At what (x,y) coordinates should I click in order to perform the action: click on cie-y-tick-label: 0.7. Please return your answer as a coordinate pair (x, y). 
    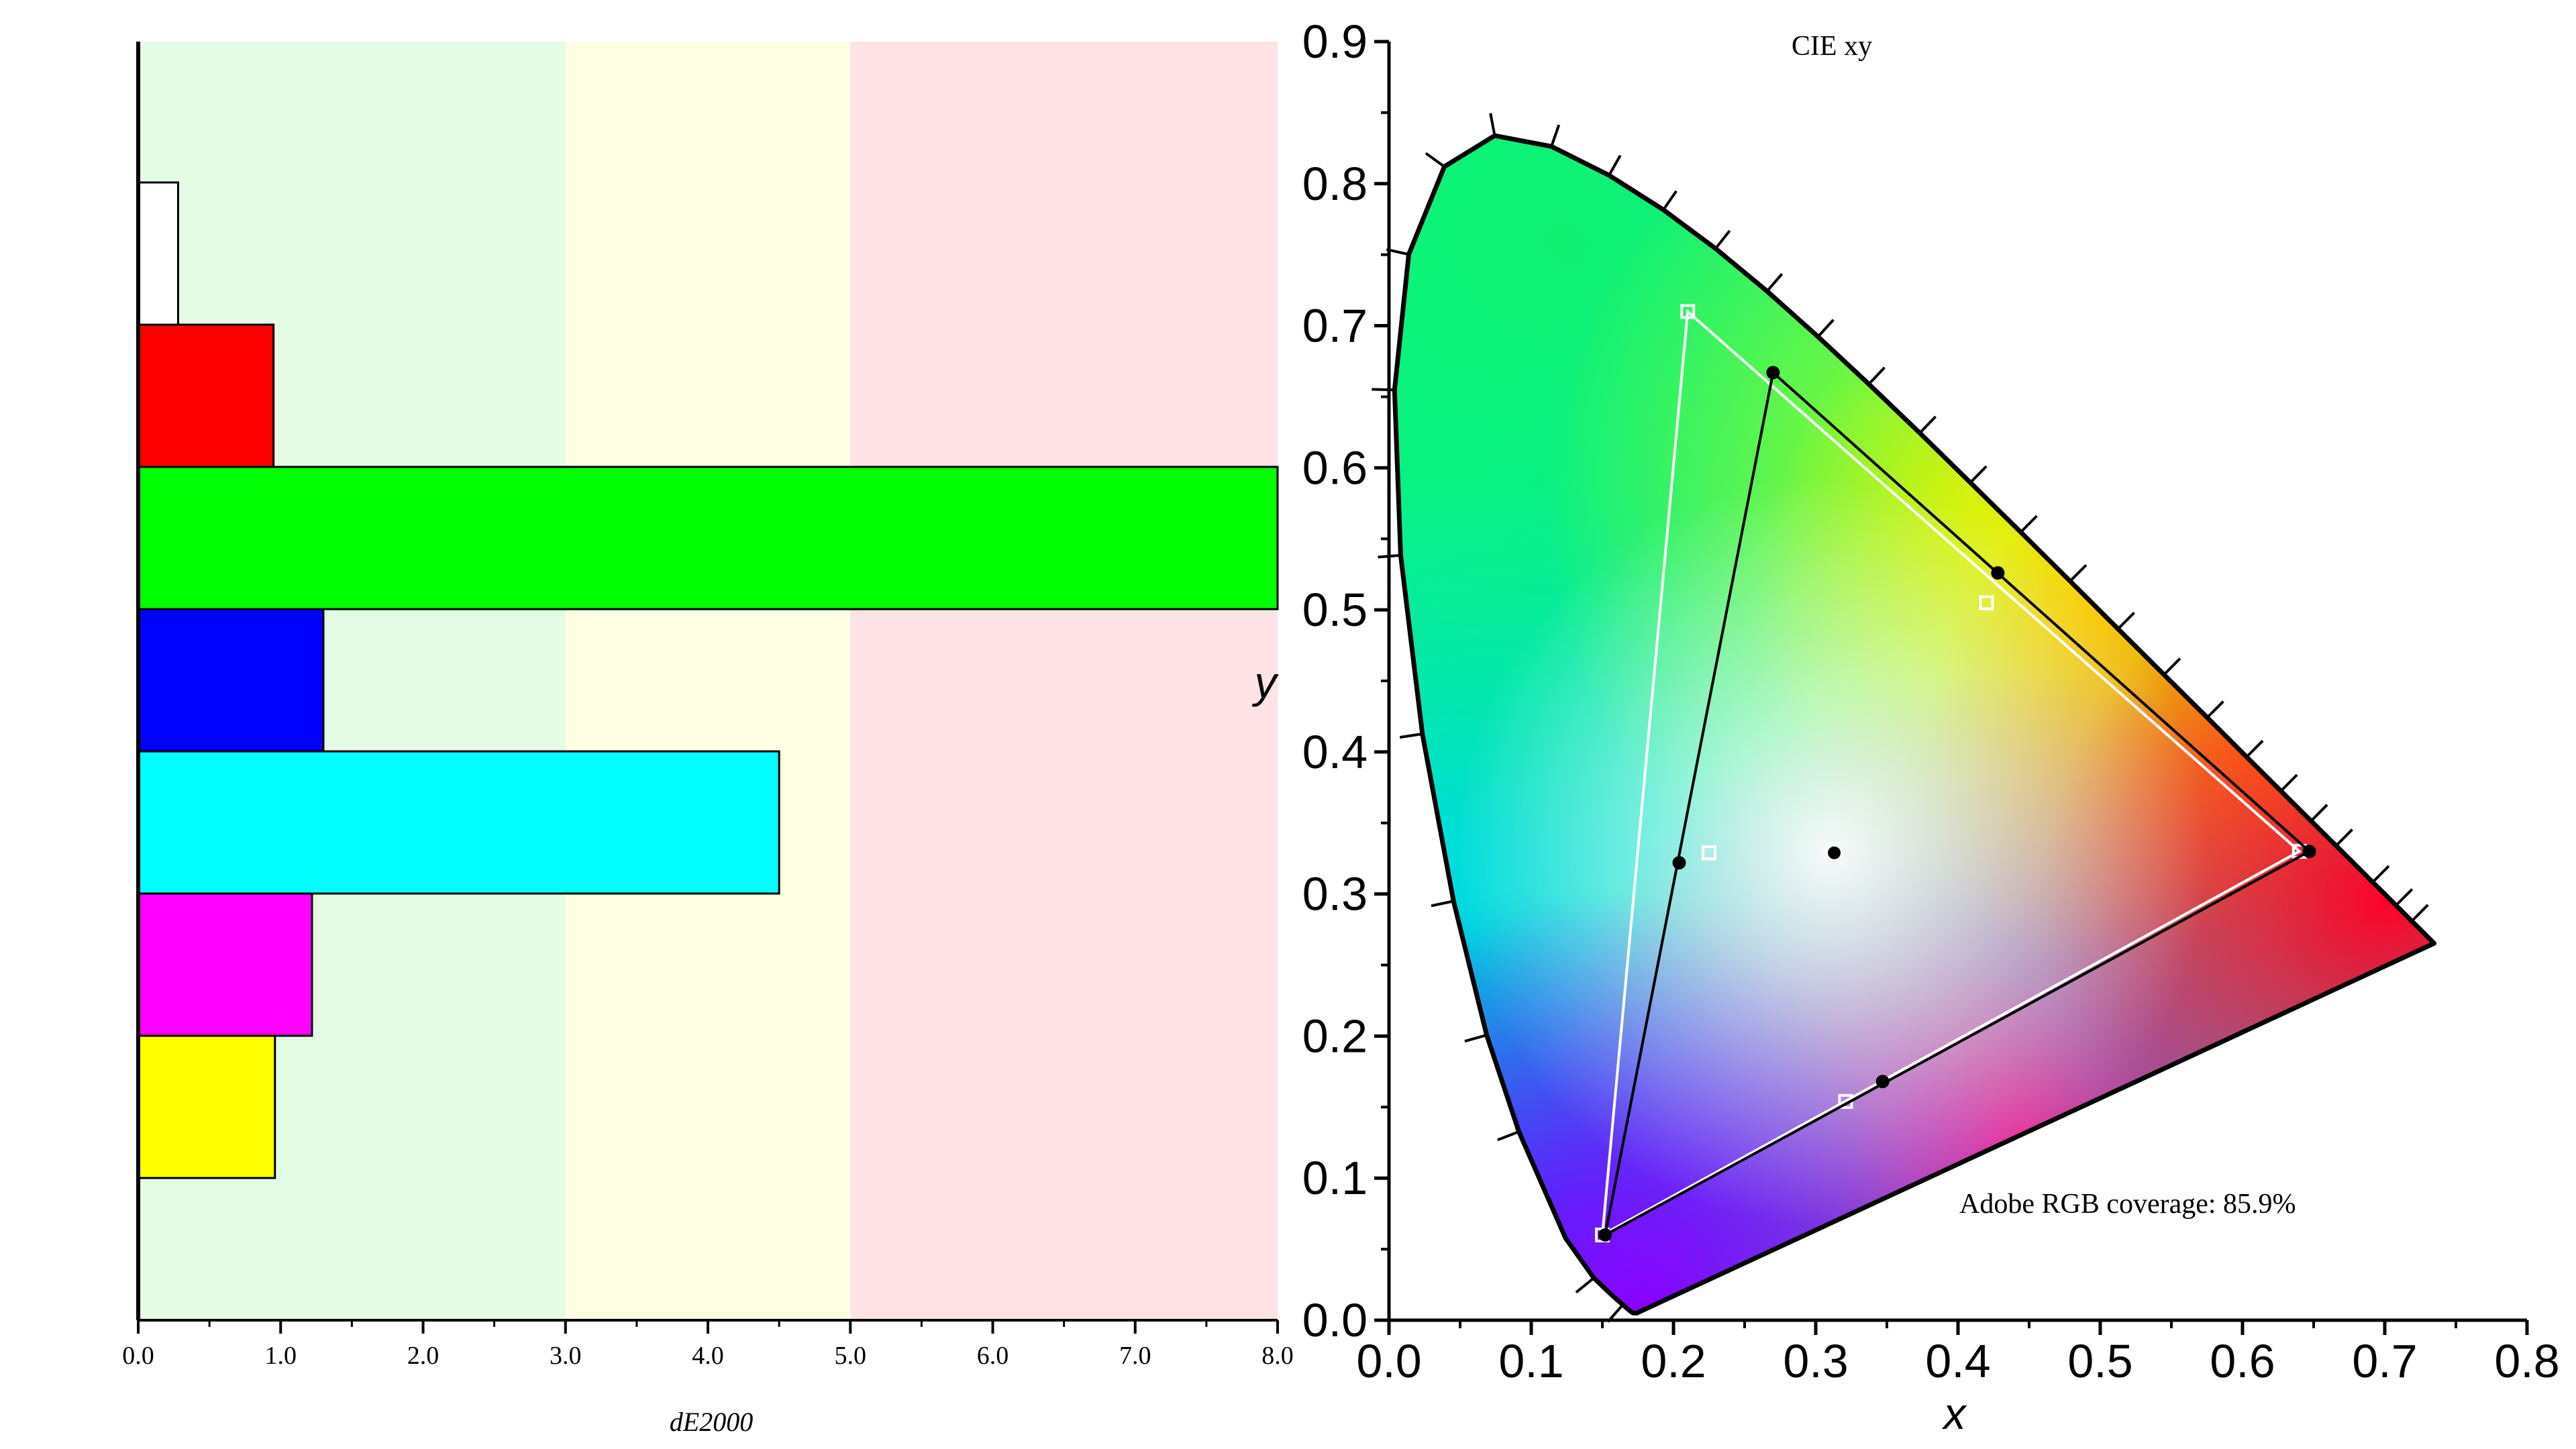
    Looking at the image, I should click on (1335, 326).